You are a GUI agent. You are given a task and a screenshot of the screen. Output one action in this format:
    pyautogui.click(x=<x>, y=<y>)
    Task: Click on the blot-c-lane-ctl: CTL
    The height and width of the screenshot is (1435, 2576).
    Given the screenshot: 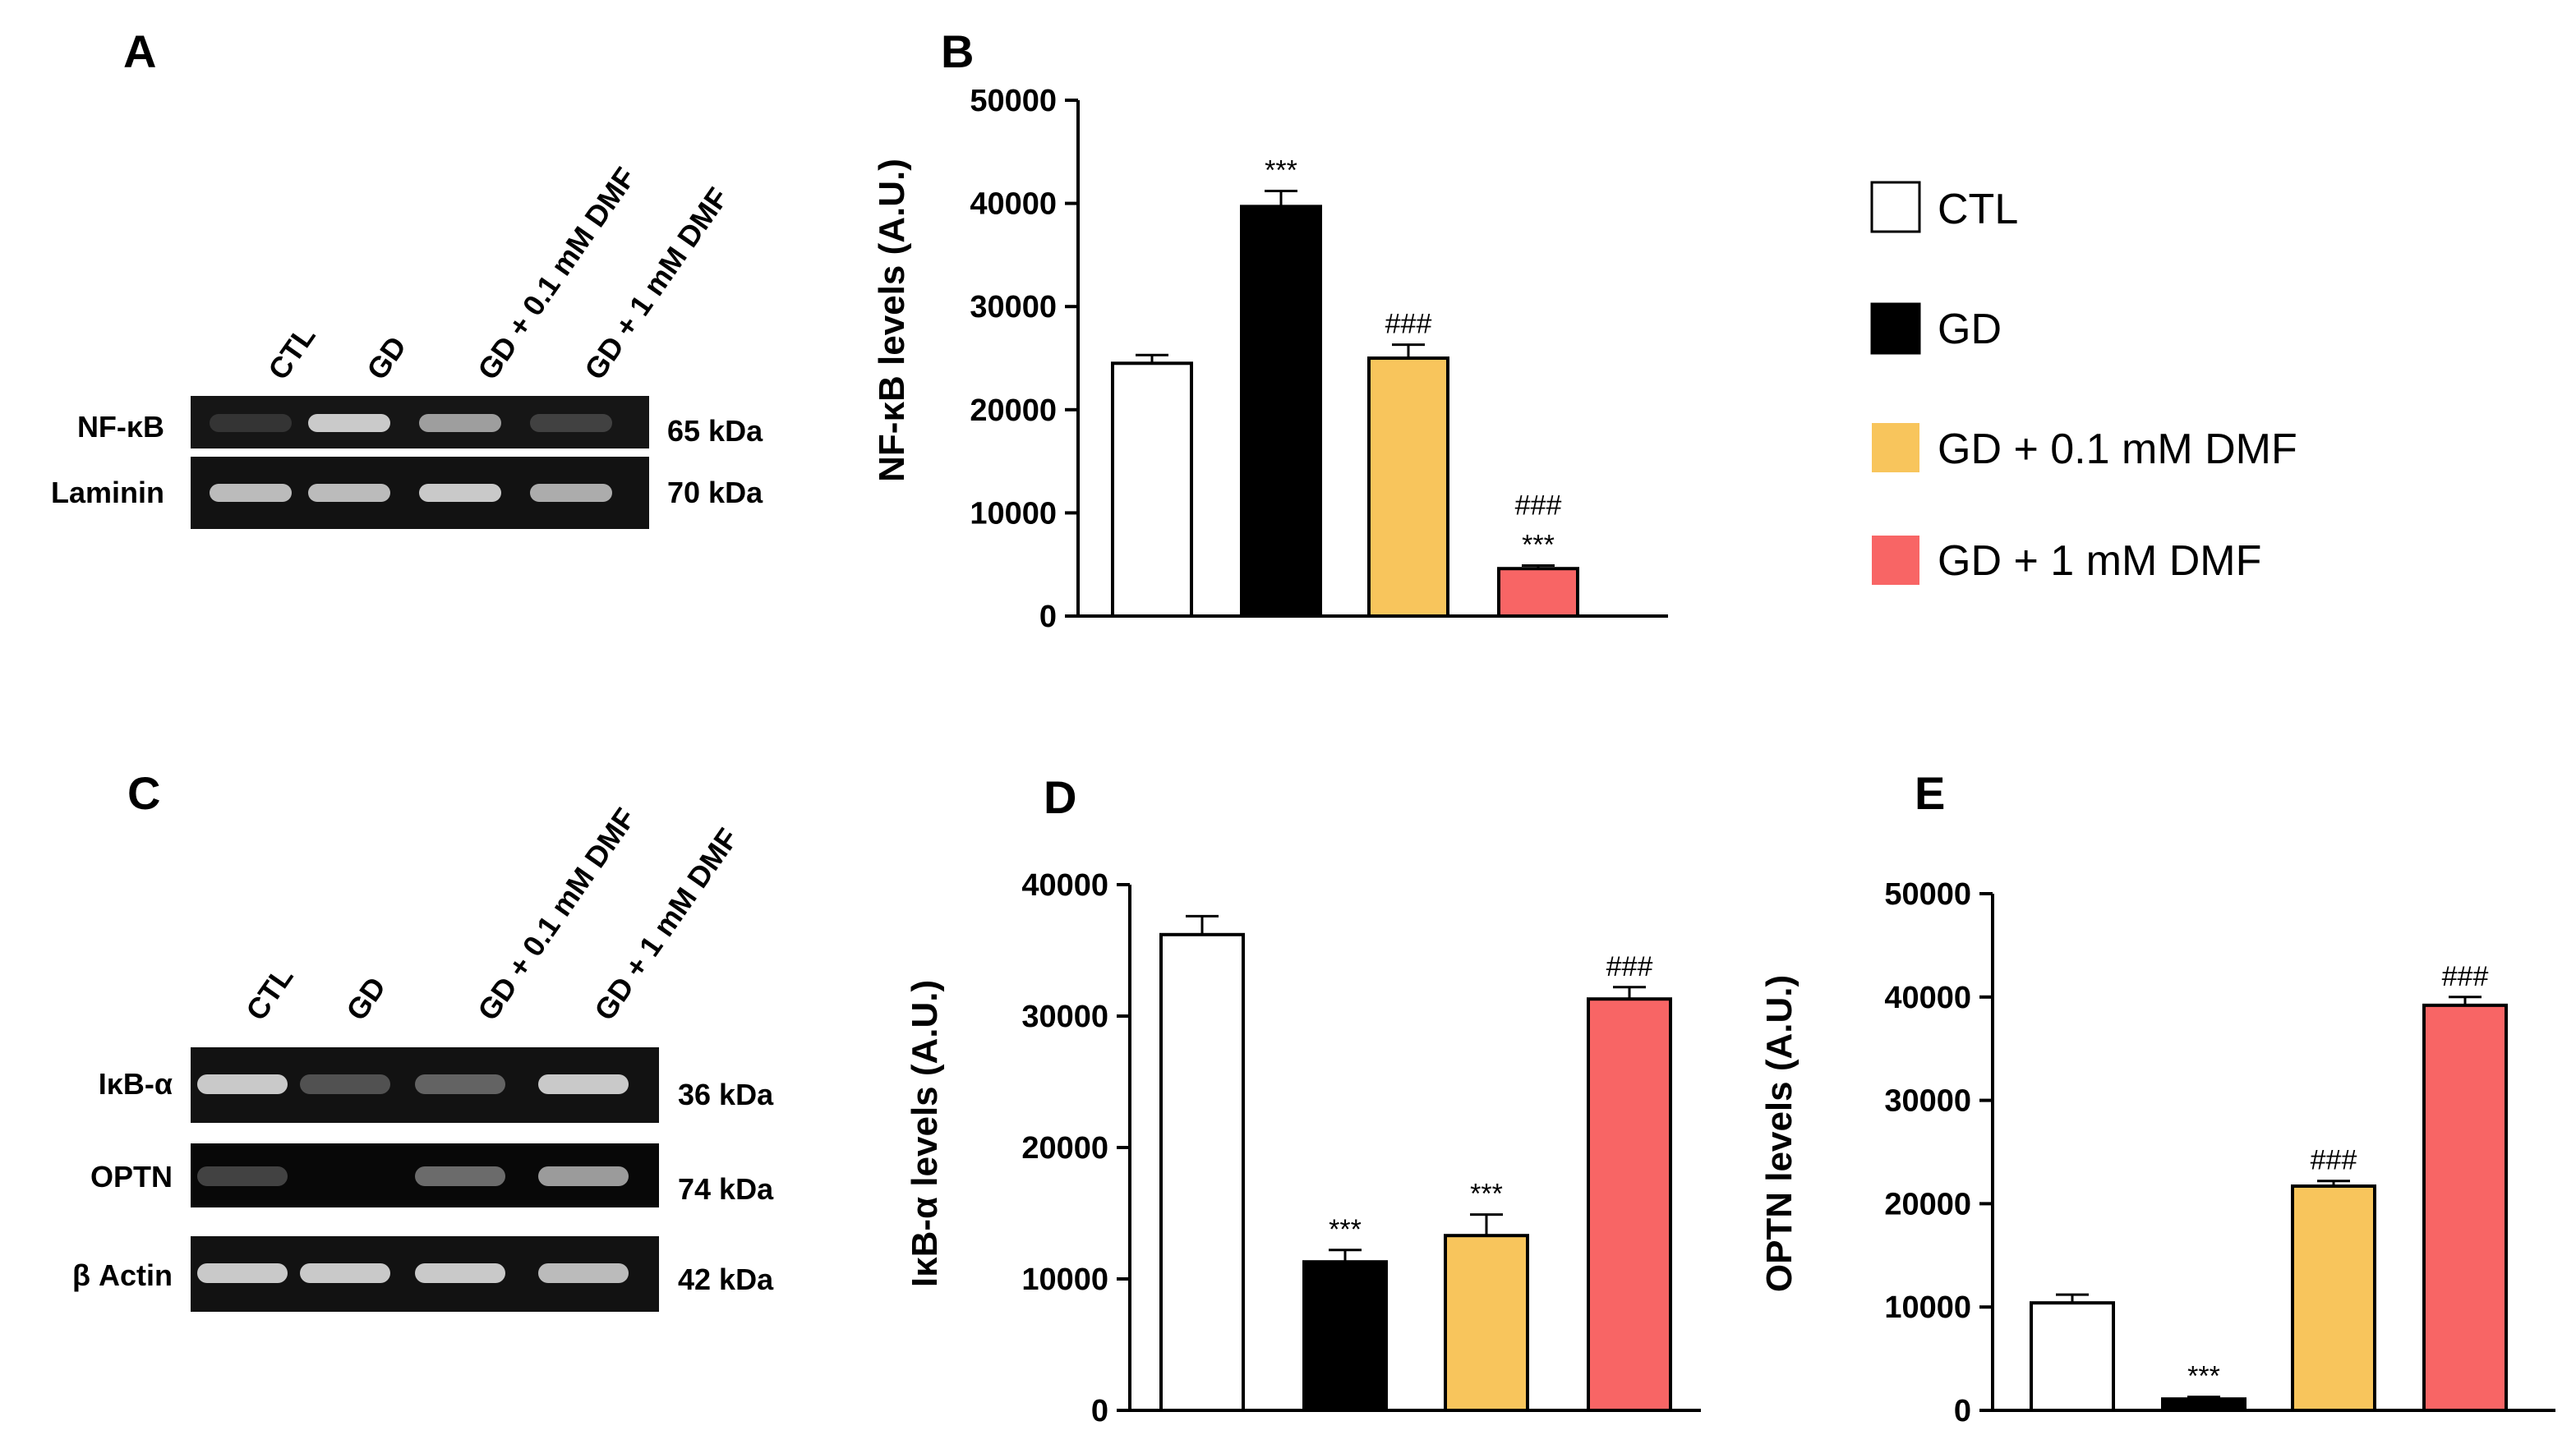 What is the action you would take?
    pyautogui.click(x=269, y=994)
    